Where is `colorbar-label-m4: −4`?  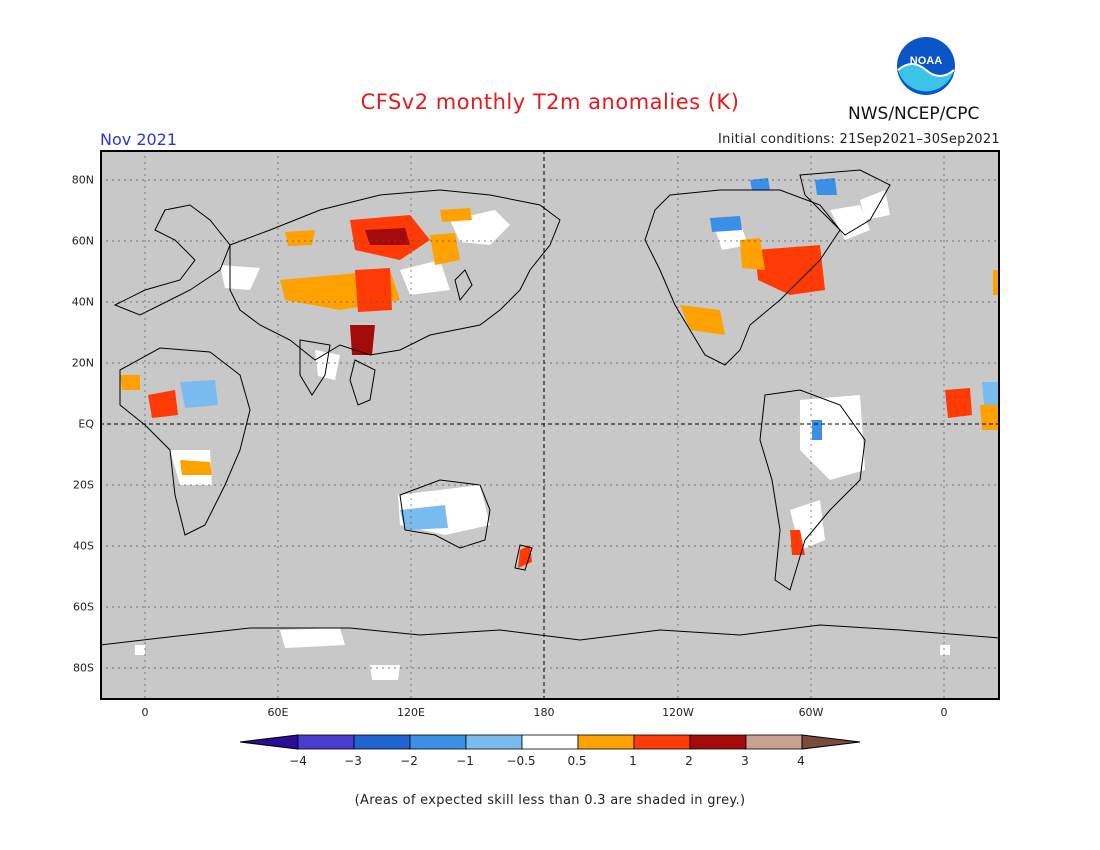
colorbar-label-m4: −4 is located at coordinates (298, 761).